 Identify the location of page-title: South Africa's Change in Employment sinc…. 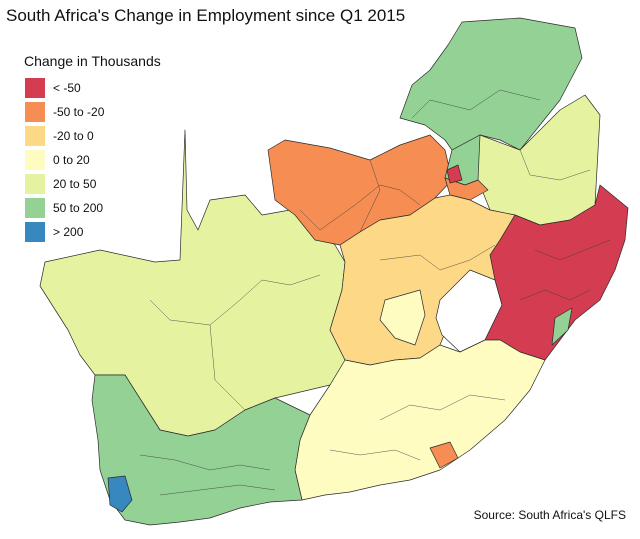
(206, 15).